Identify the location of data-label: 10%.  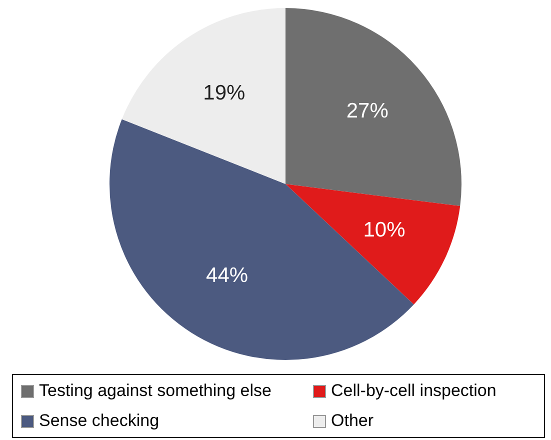
(384, 230).